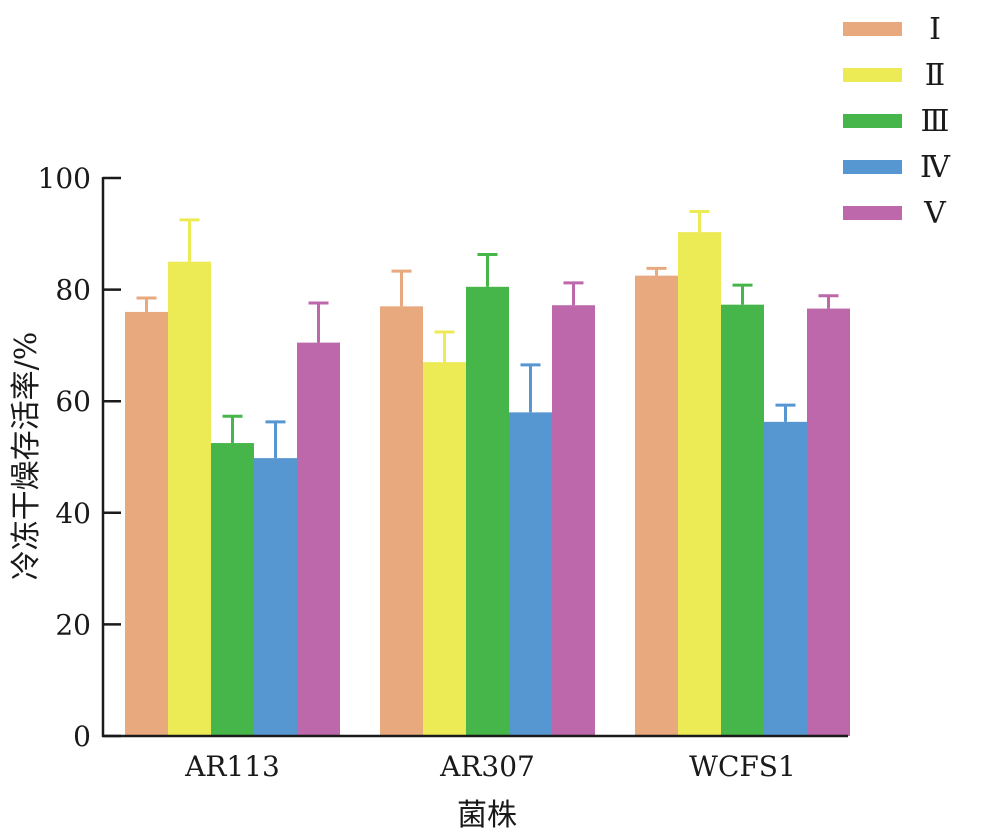  I want to click on y-tick-label: 0, so click(82, 736).